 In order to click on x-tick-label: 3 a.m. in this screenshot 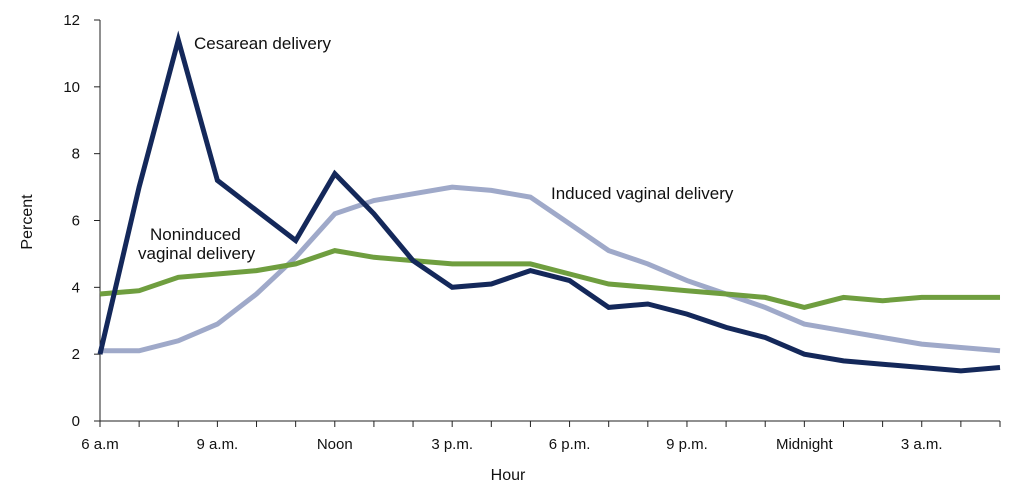, I will do `click(922, 444)`.